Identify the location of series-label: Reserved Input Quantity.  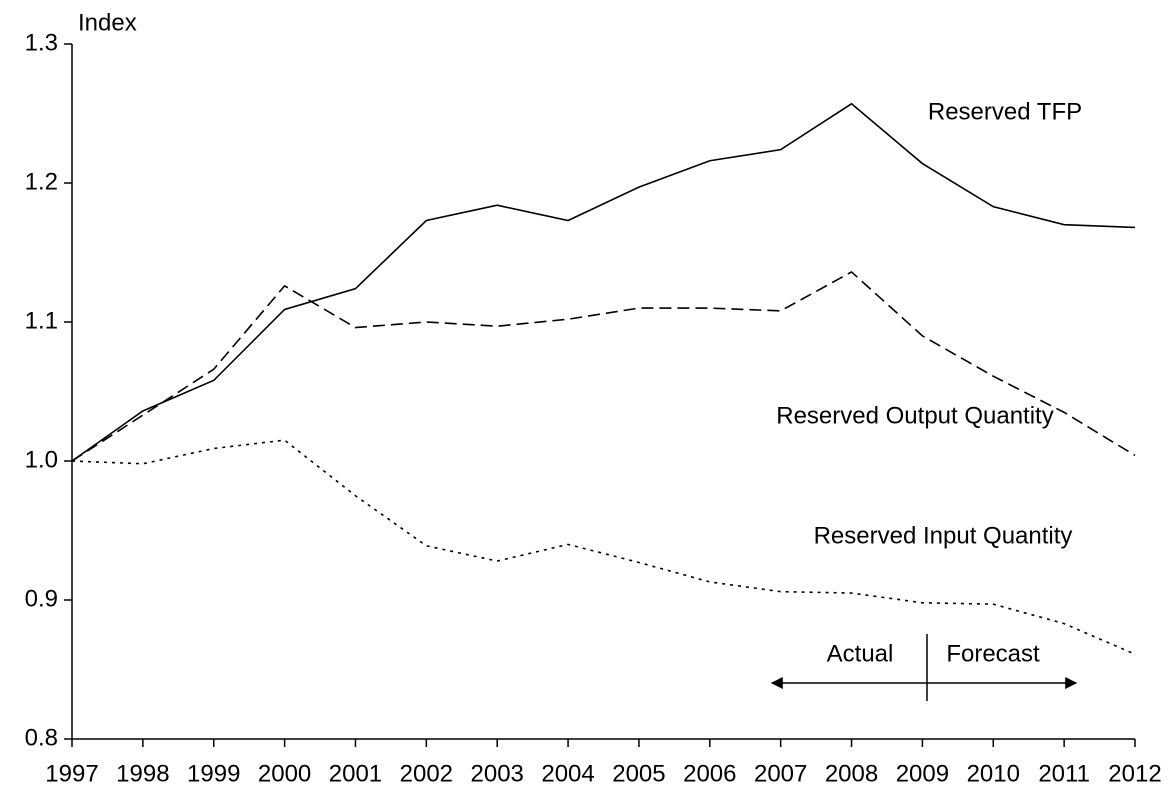
(943, 535).